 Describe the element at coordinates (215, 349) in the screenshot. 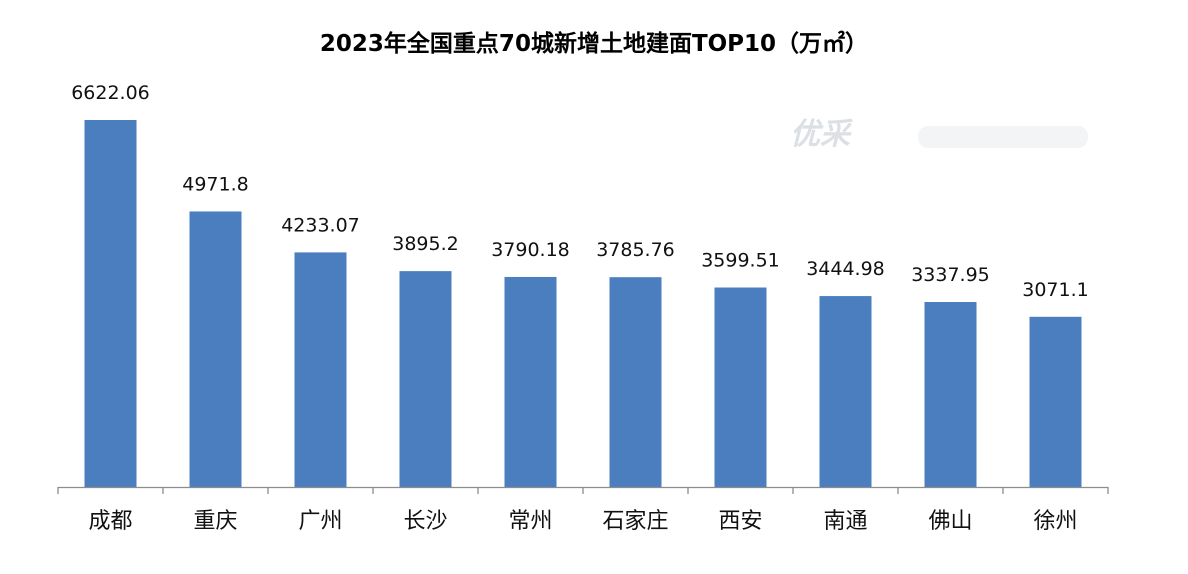

I see `bar-重庆` at that location.